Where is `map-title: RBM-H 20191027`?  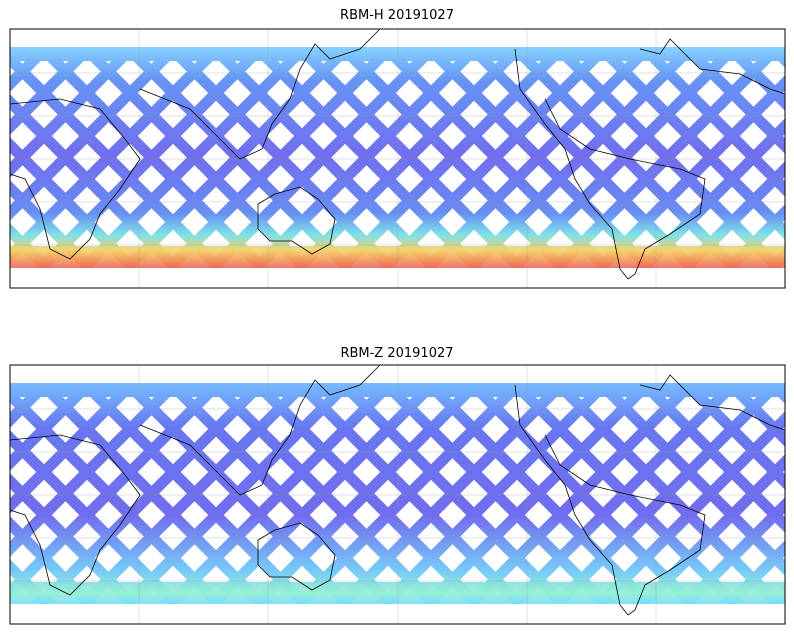 map-title: RBM-H 20191027 is located at coordinates (397, 15).